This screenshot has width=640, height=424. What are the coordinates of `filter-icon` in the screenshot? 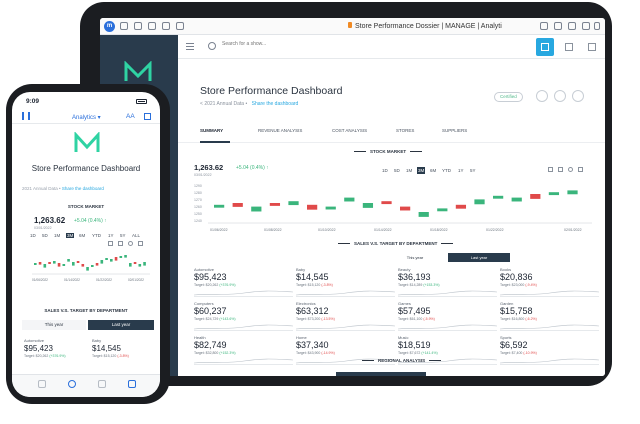 It's located at (544, 26).